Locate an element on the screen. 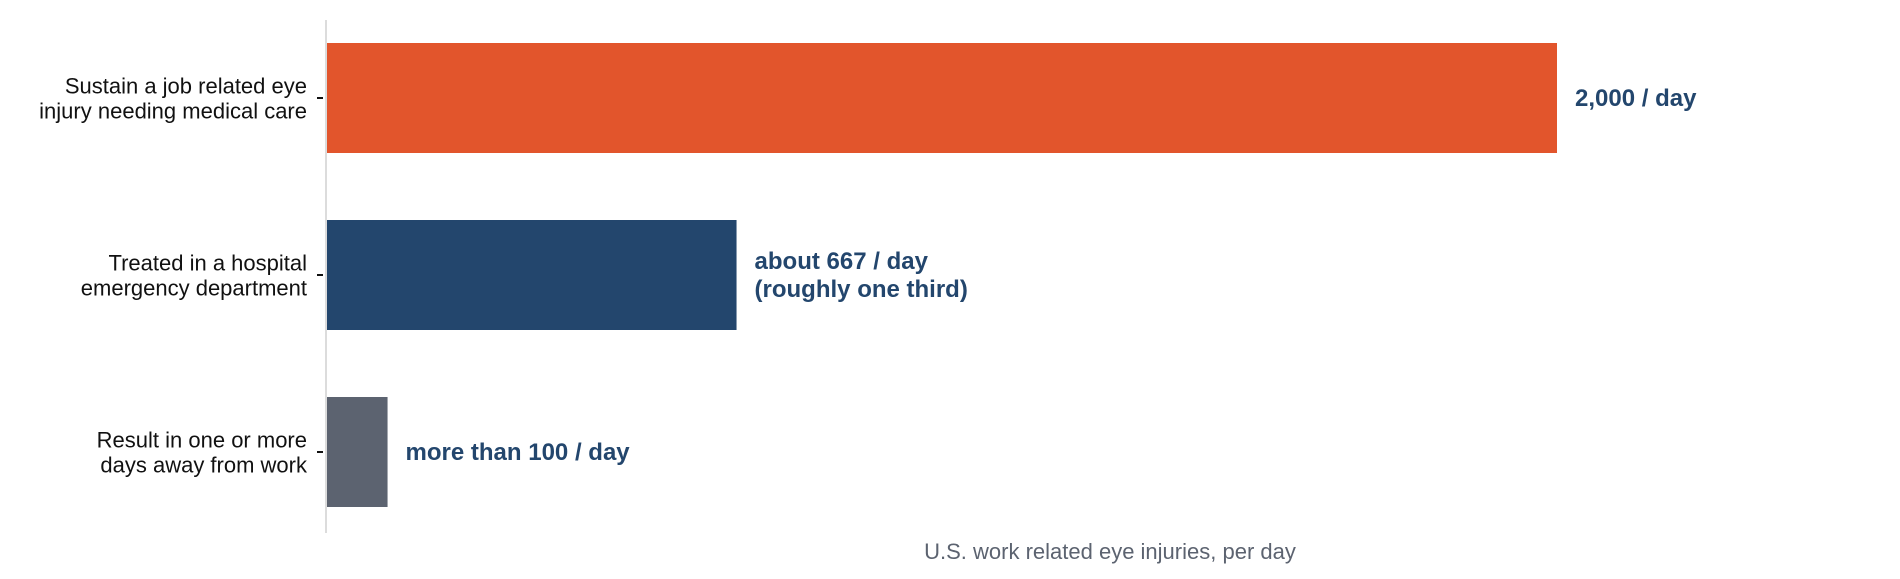 The image size is (1900, 579). x-axis-label: U.S. work related eye injuries, per day is located at coordinates (1110, 551).